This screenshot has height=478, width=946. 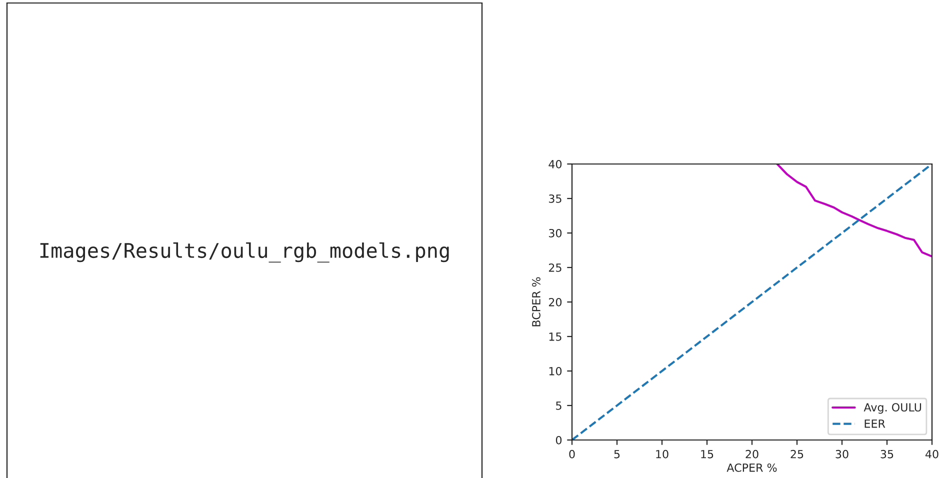 I want to click on y-tick-label: 15, so click(x=555, y=336).